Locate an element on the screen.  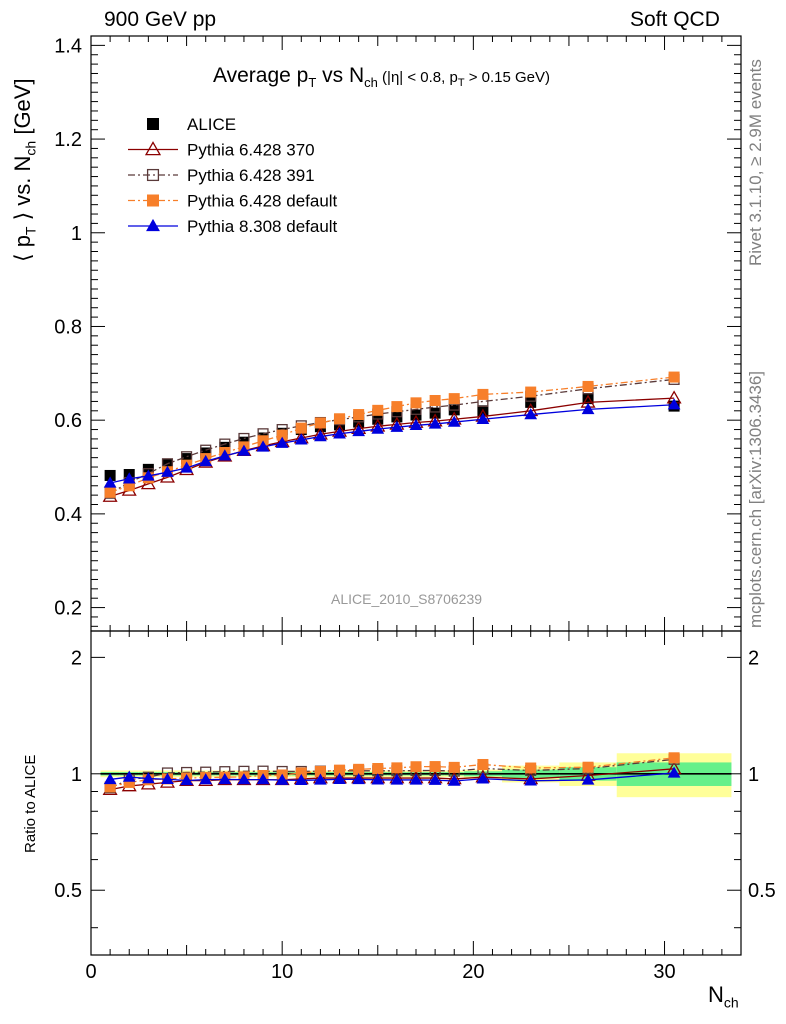
legend-entry: Pythia 6.428 370 is located at coordinates (221, 150).